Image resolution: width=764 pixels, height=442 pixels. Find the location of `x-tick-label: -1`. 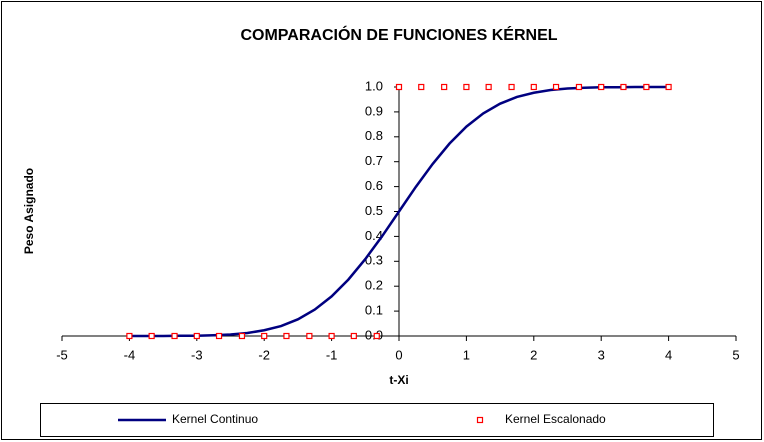

x-tick-label: -1 is located at coordinates (332, 354).